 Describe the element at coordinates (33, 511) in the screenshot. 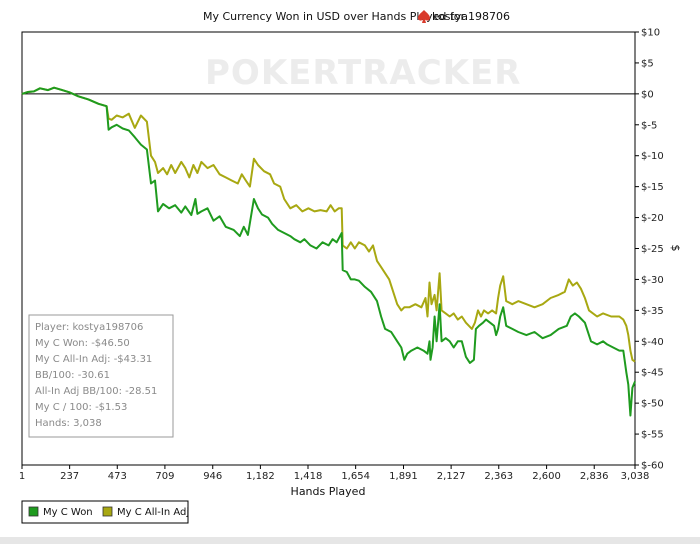

I see `legend-swatch-won` at that location.